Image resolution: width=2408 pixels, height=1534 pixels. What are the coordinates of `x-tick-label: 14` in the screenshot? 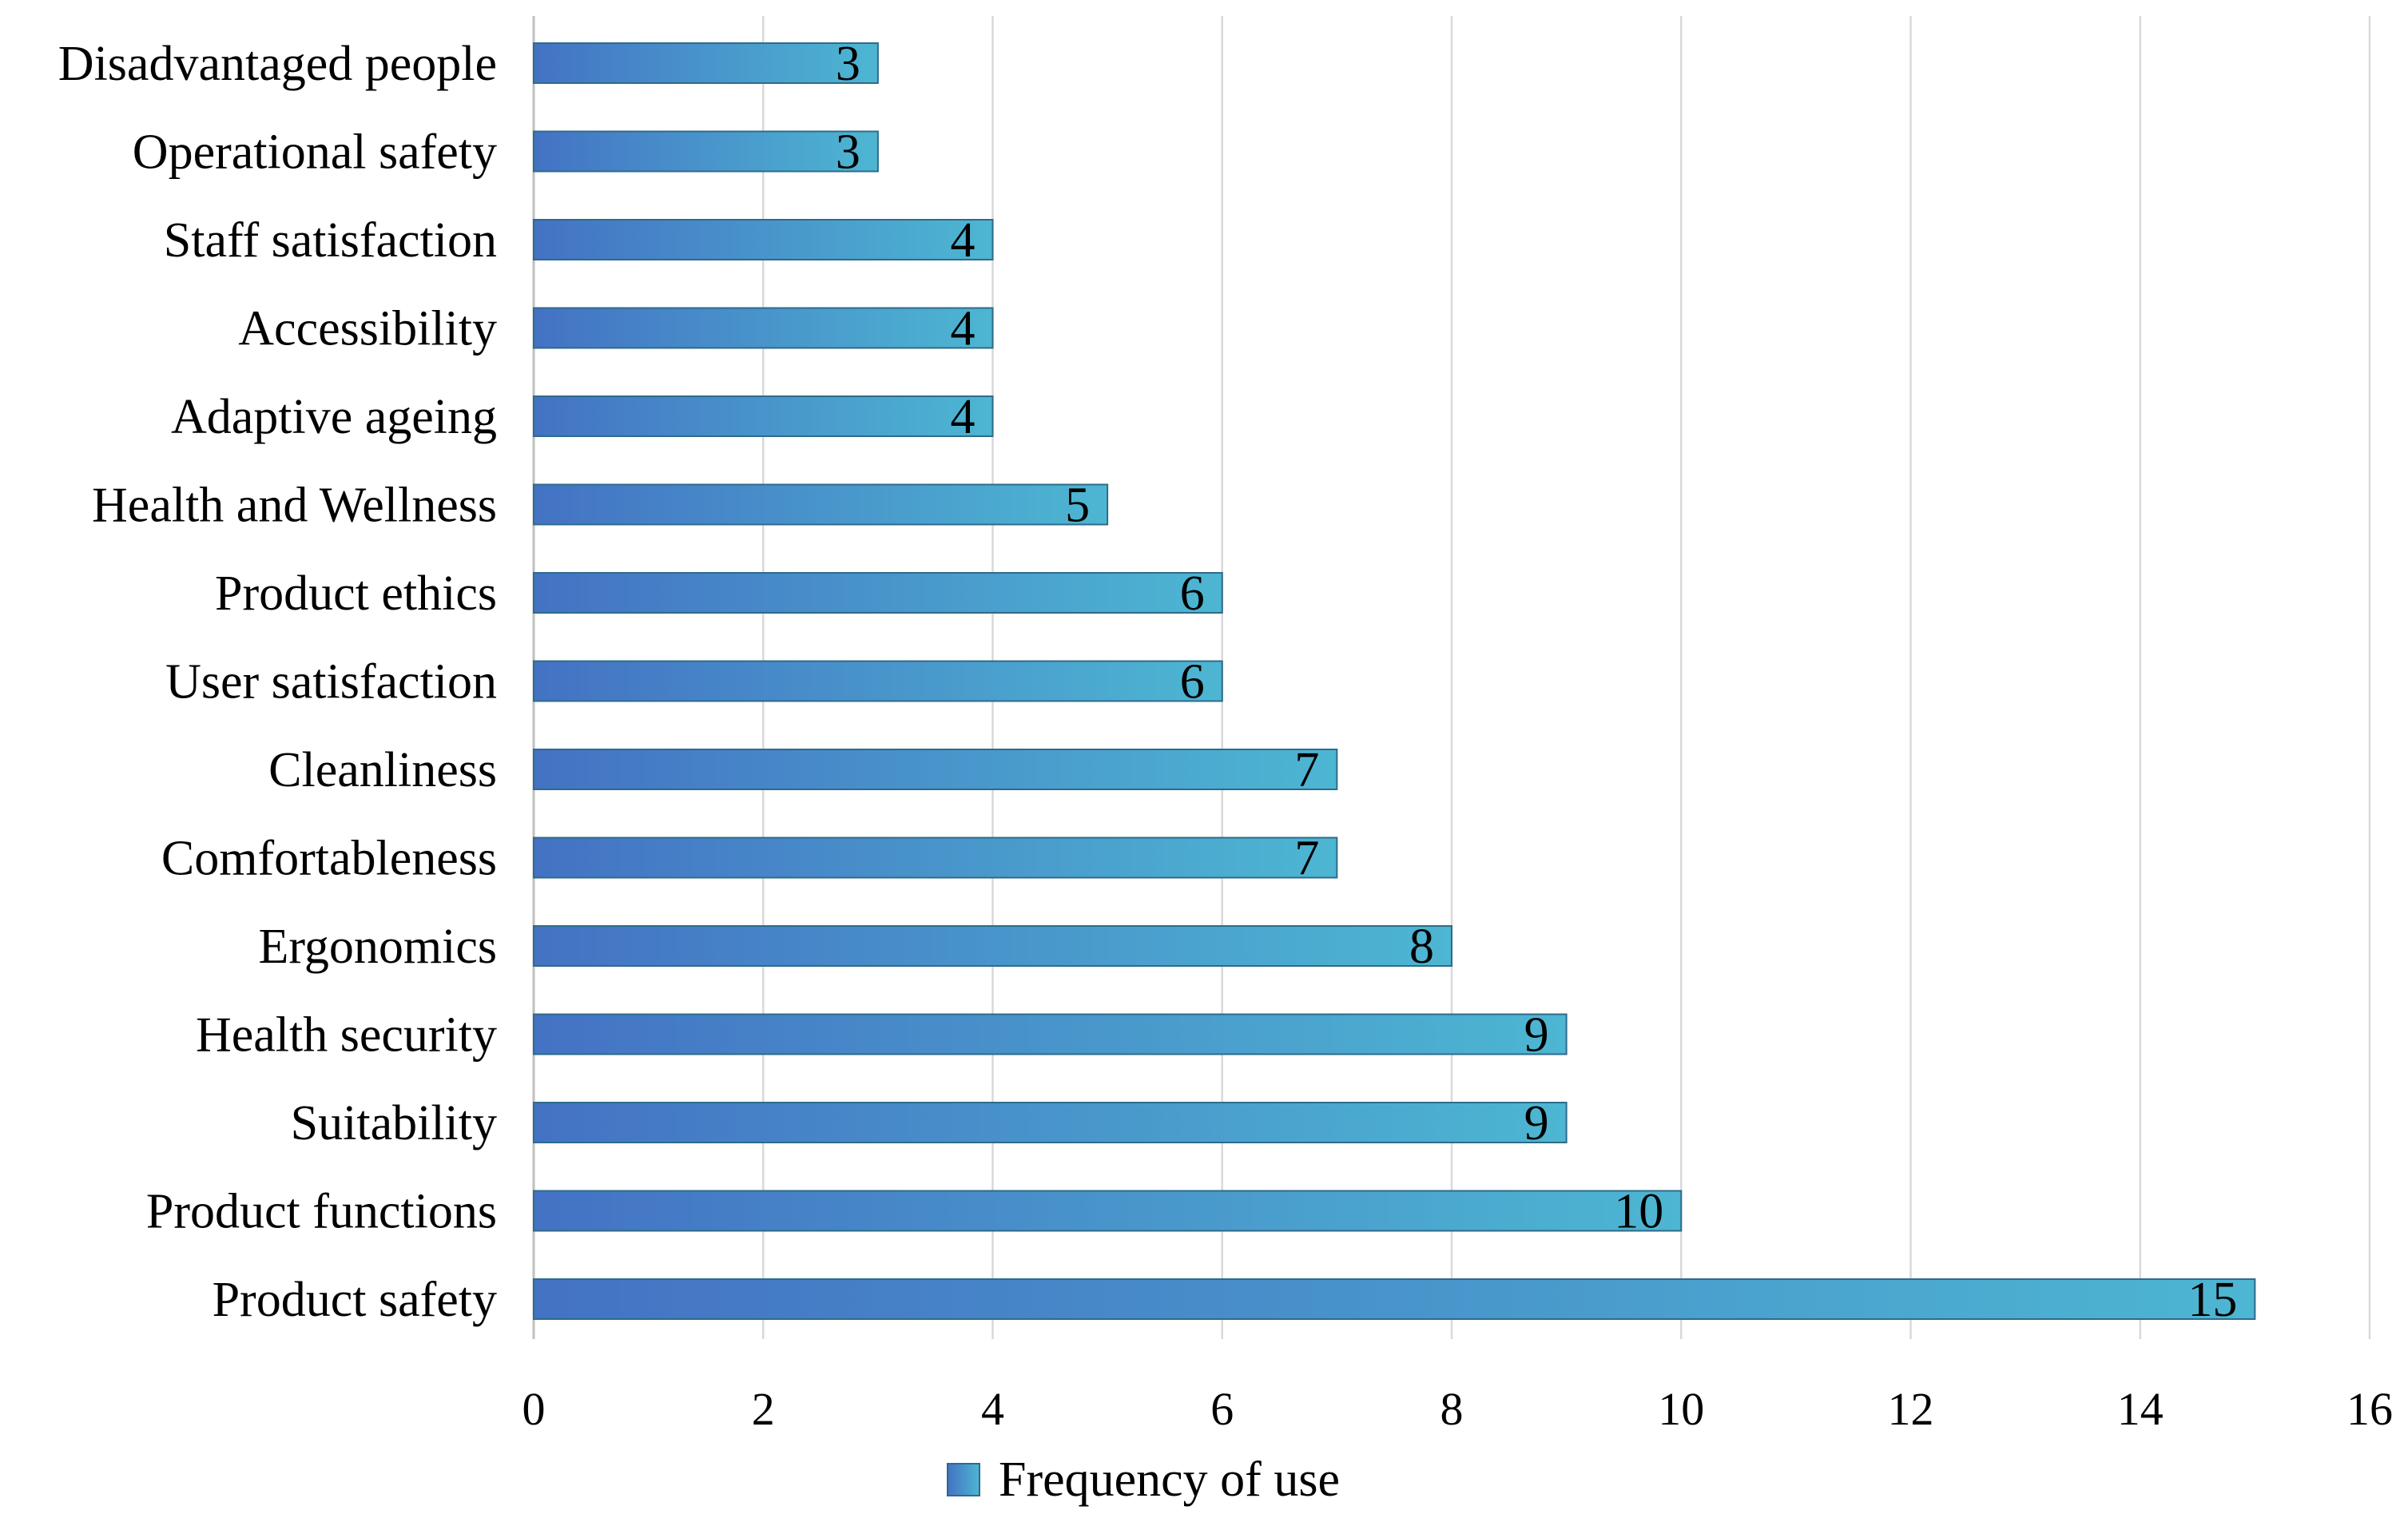 It's located at (2140, 1409).